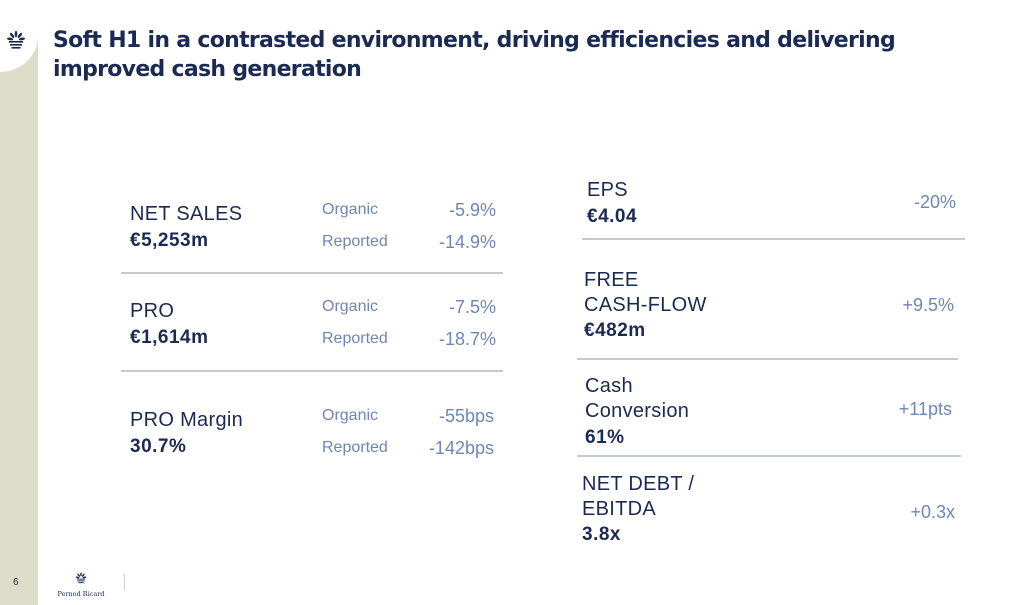  What do you see at coordinates (169, 337) in the screenshot?
I see `kpi-value: €1,614m` at bounding box center [169, 337].